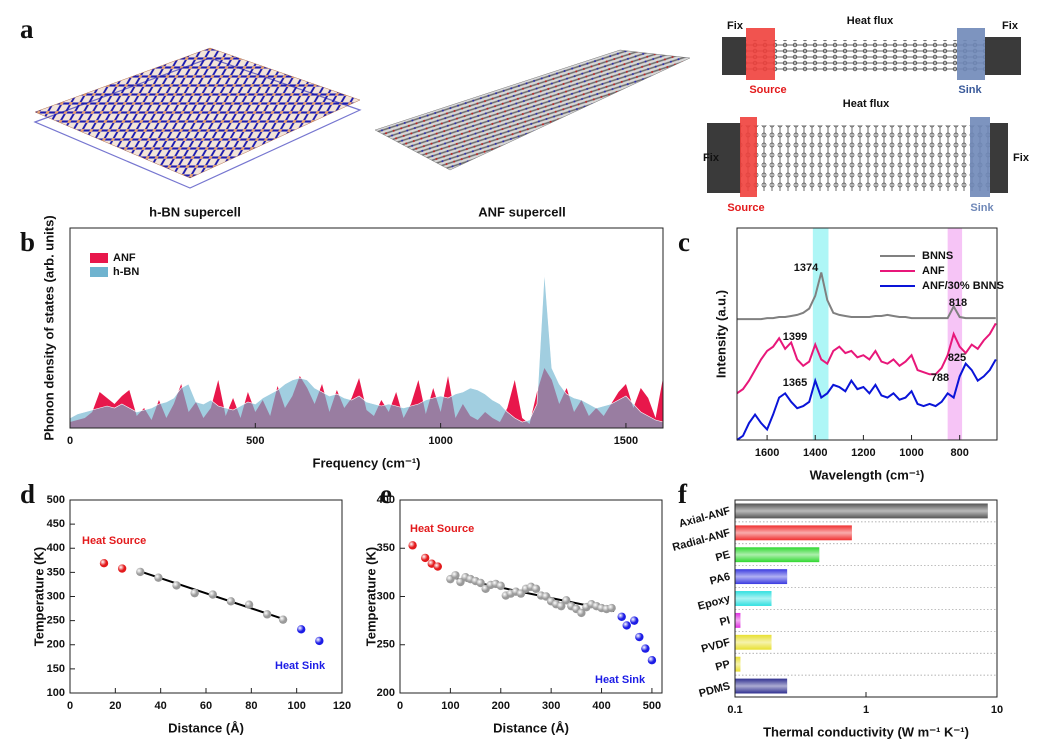 The width and height of the screenshot is (1040, 741). What do you see at coordinates (620, 680) in the screenshot?
I see `series-label: Heat Sink` at bounding box center [620, 680].